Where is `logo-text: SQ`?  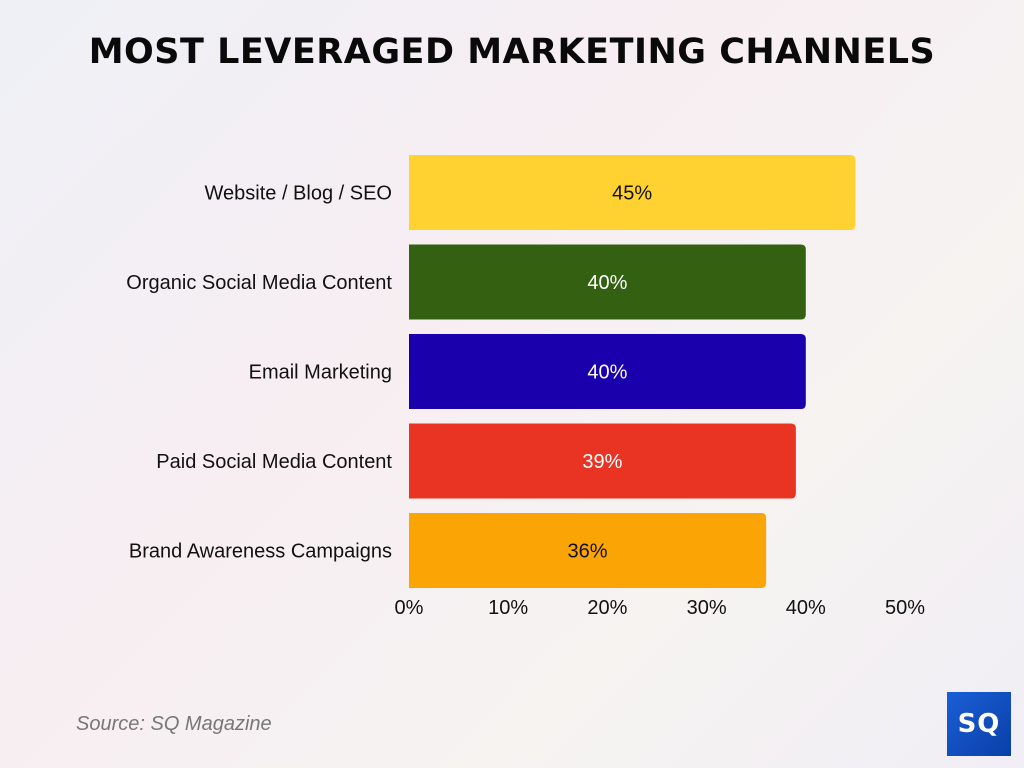 logo-text: SQ is located at coordinates (979, 724).